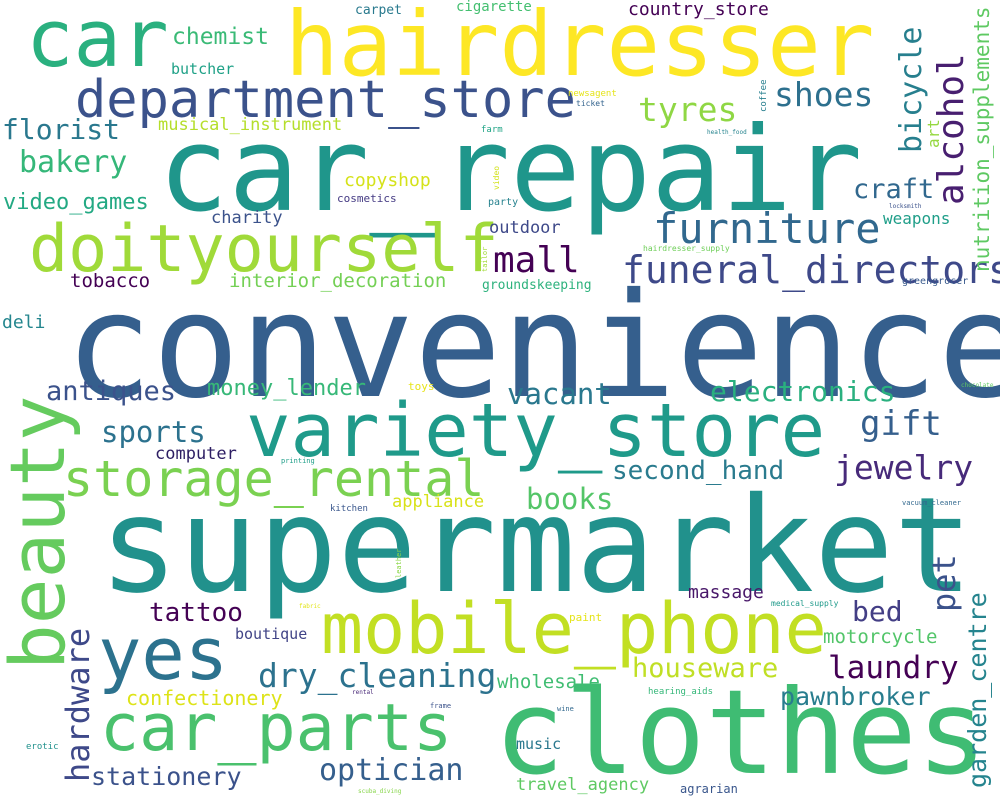 This screenshot has height=800, width=1000. Describe the element at coordinates (153, 432) in the screenshot. I see `word-sports: sports` at that location.